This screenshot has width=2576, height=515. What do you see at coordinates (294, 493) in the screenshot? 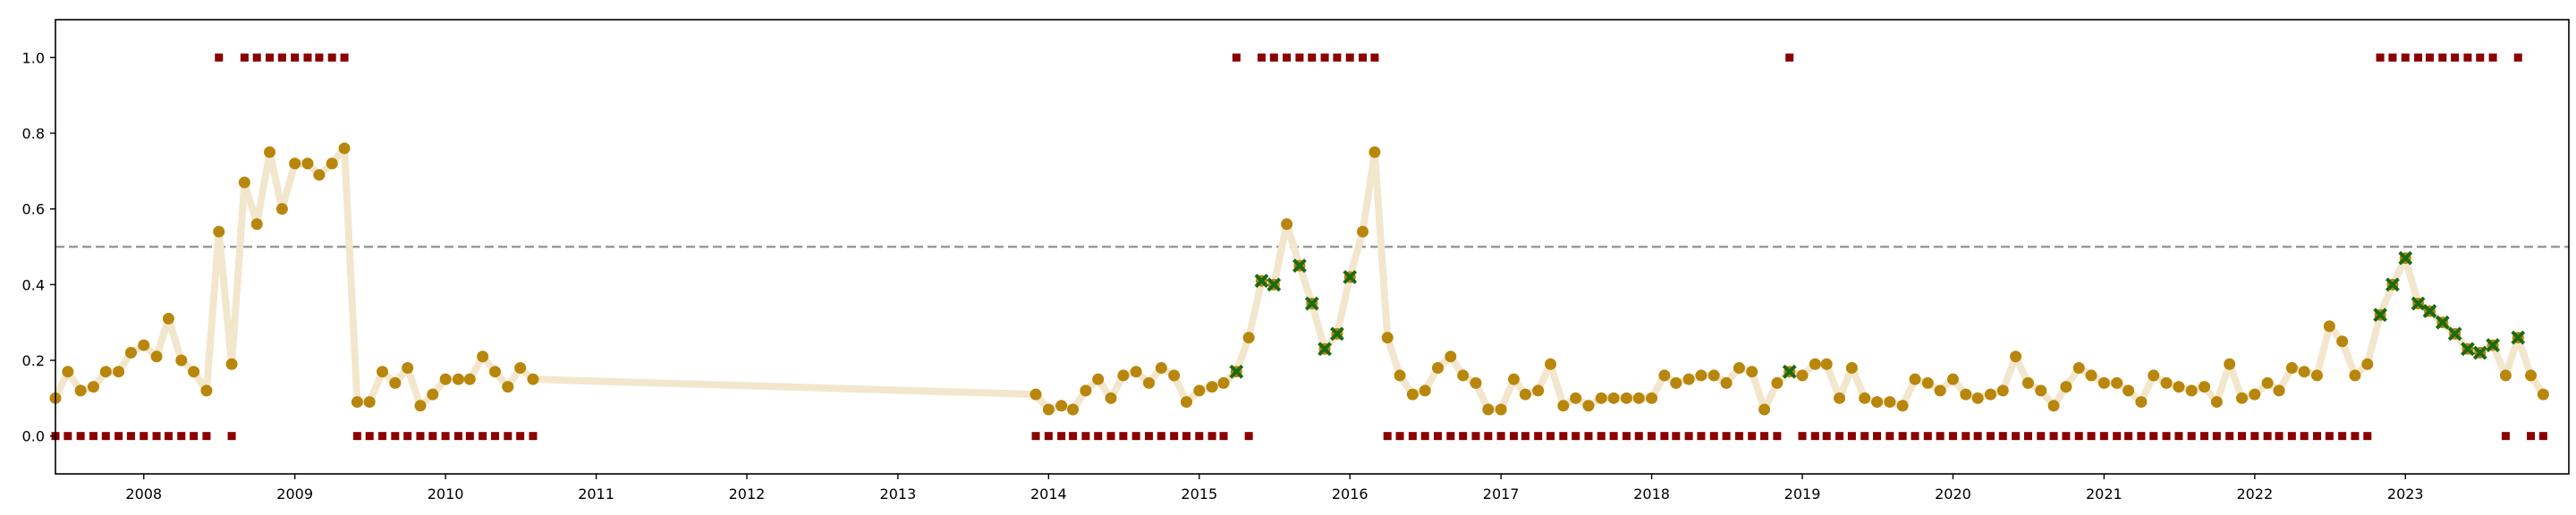
I see `x-tick-label: 2009` at bounding box center [294, 493].